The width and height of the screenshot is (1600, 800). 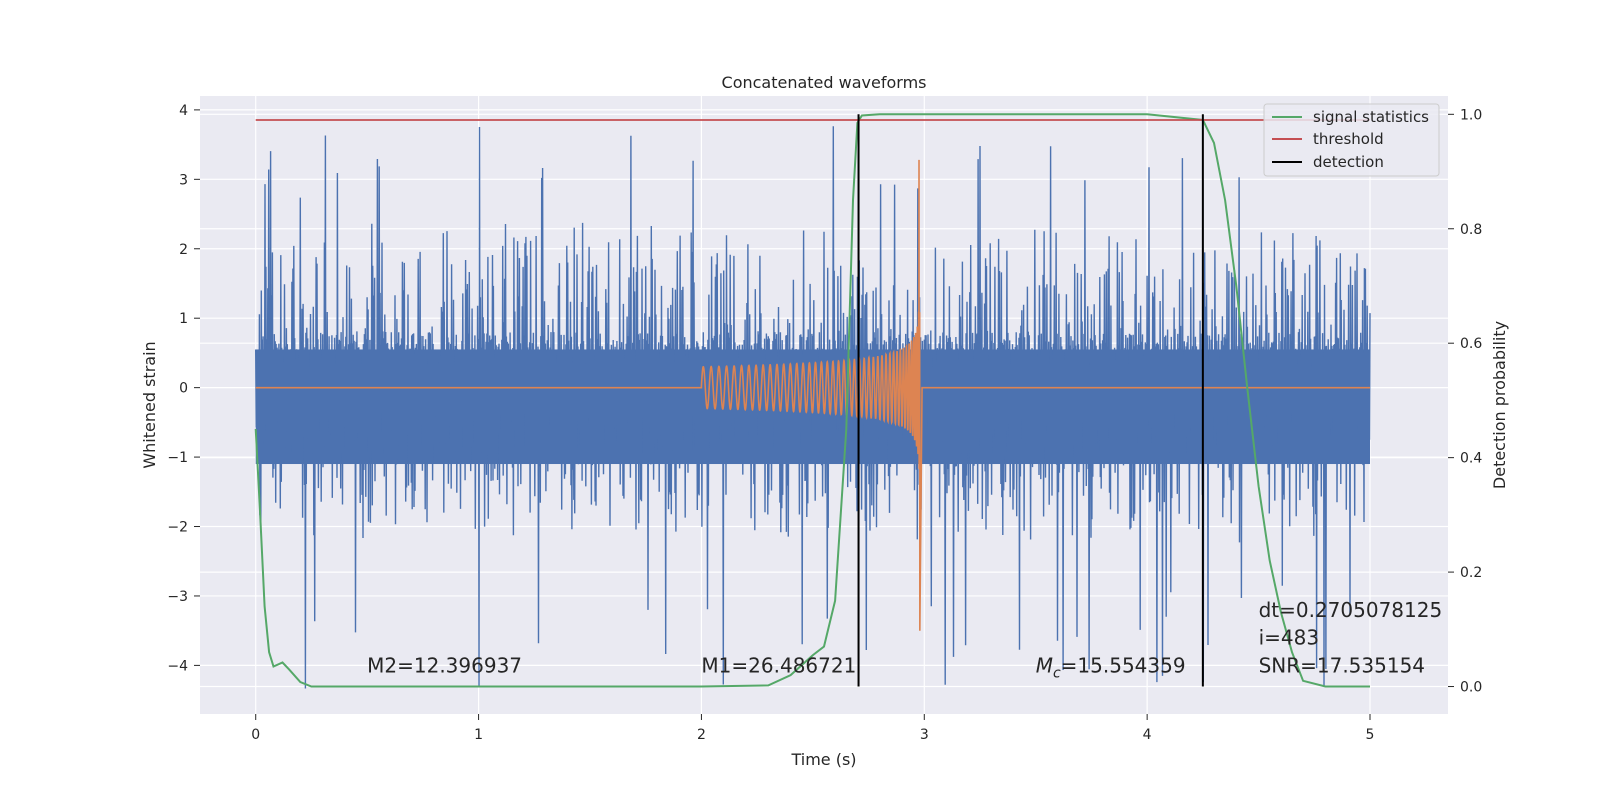 What do you see at coordinates (1111, 667) in the screenshot?
I see `annotation-text: Mc=15.554359` at bounding box center [1111, 667].